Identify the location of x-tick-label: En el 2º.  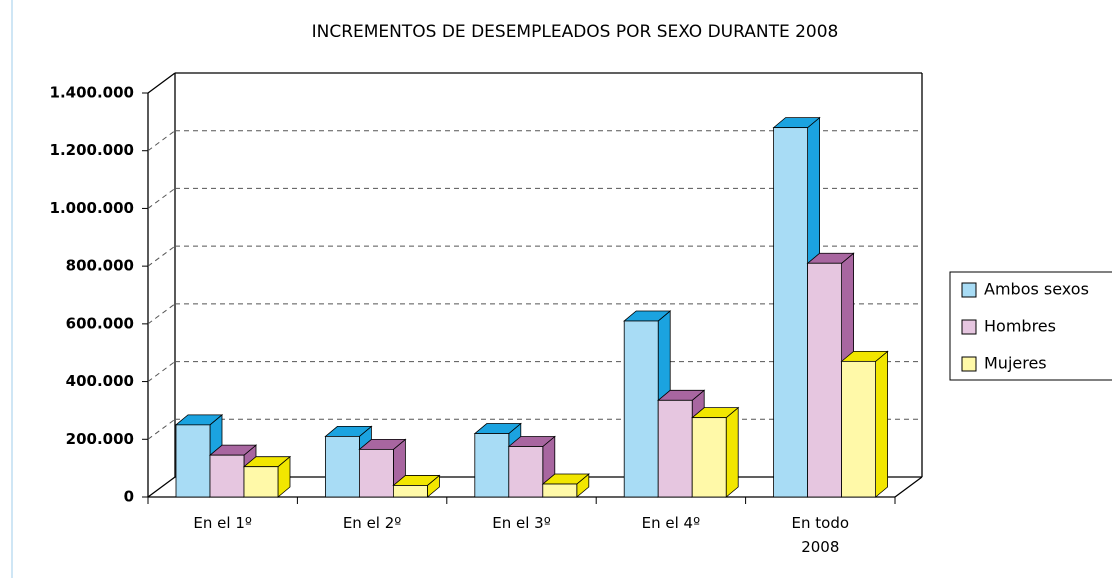
(372, 523).